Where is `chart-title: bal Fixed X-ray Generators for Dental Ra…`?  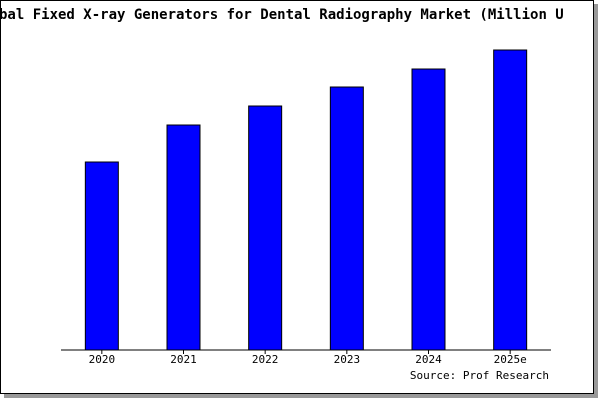
chart-title: bal Fixed X-ray Generators for Dental Ra… is located at coordinates (282, 15).